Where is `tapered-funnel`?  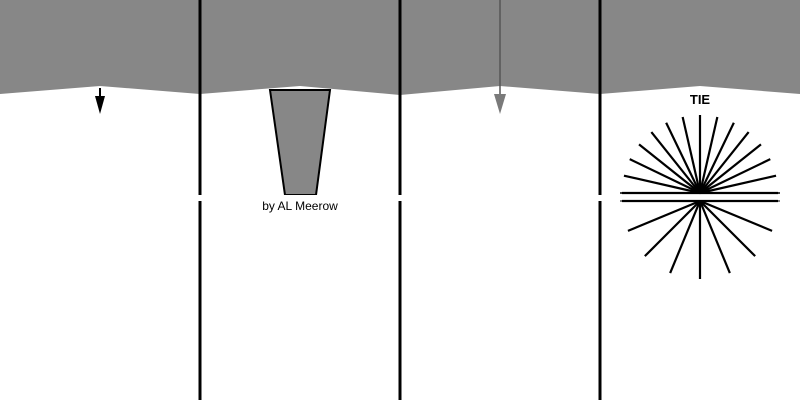 tapered-funnel is located at coordinates (300, 142).